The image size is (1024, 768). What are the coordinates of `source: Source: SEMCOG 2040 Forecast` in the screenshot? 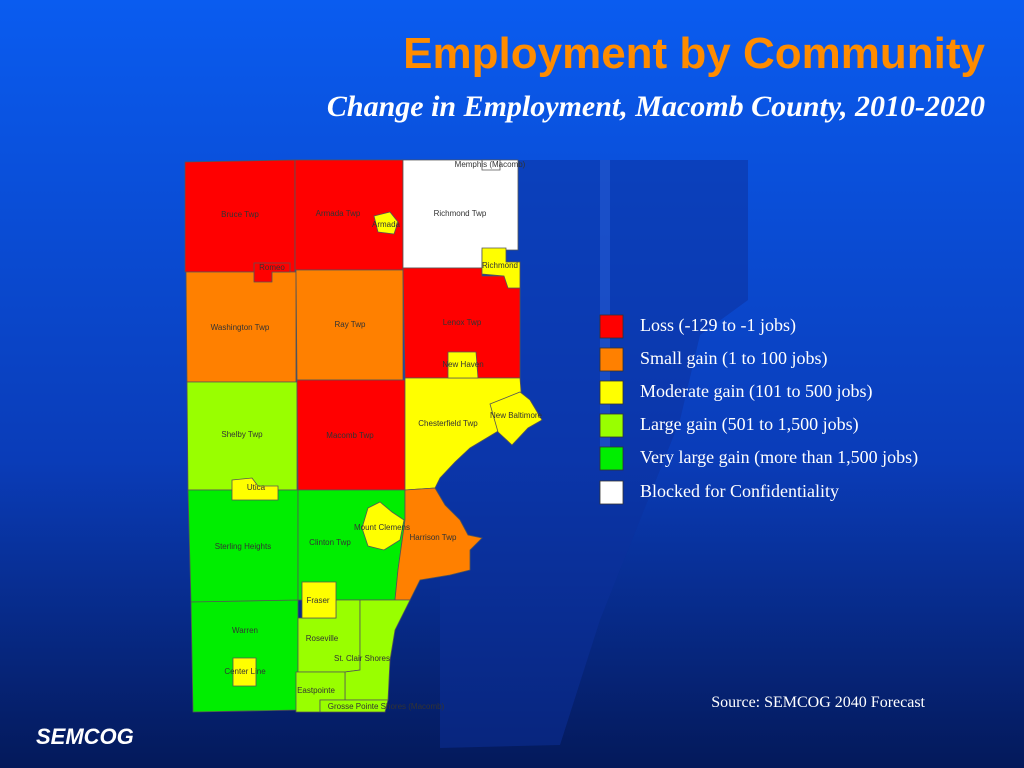 It's located at (818, 702).